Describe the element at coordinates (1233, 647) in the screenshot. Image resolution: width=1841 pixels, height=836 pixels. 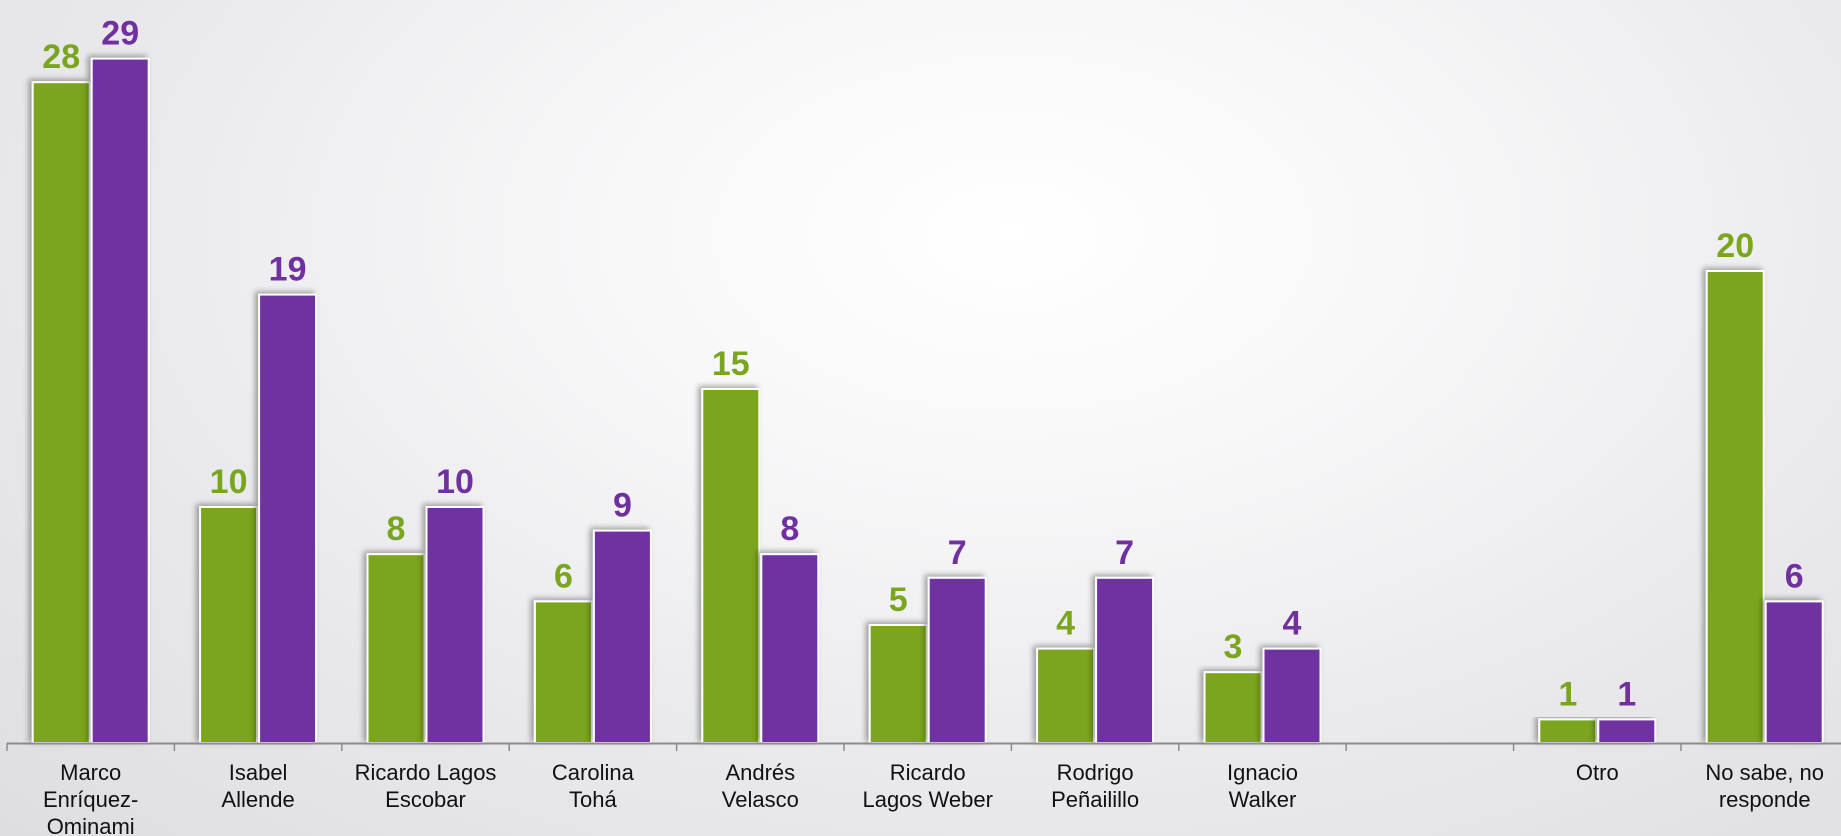
I see `value-label-series-1-cat-7: 3` at that location.